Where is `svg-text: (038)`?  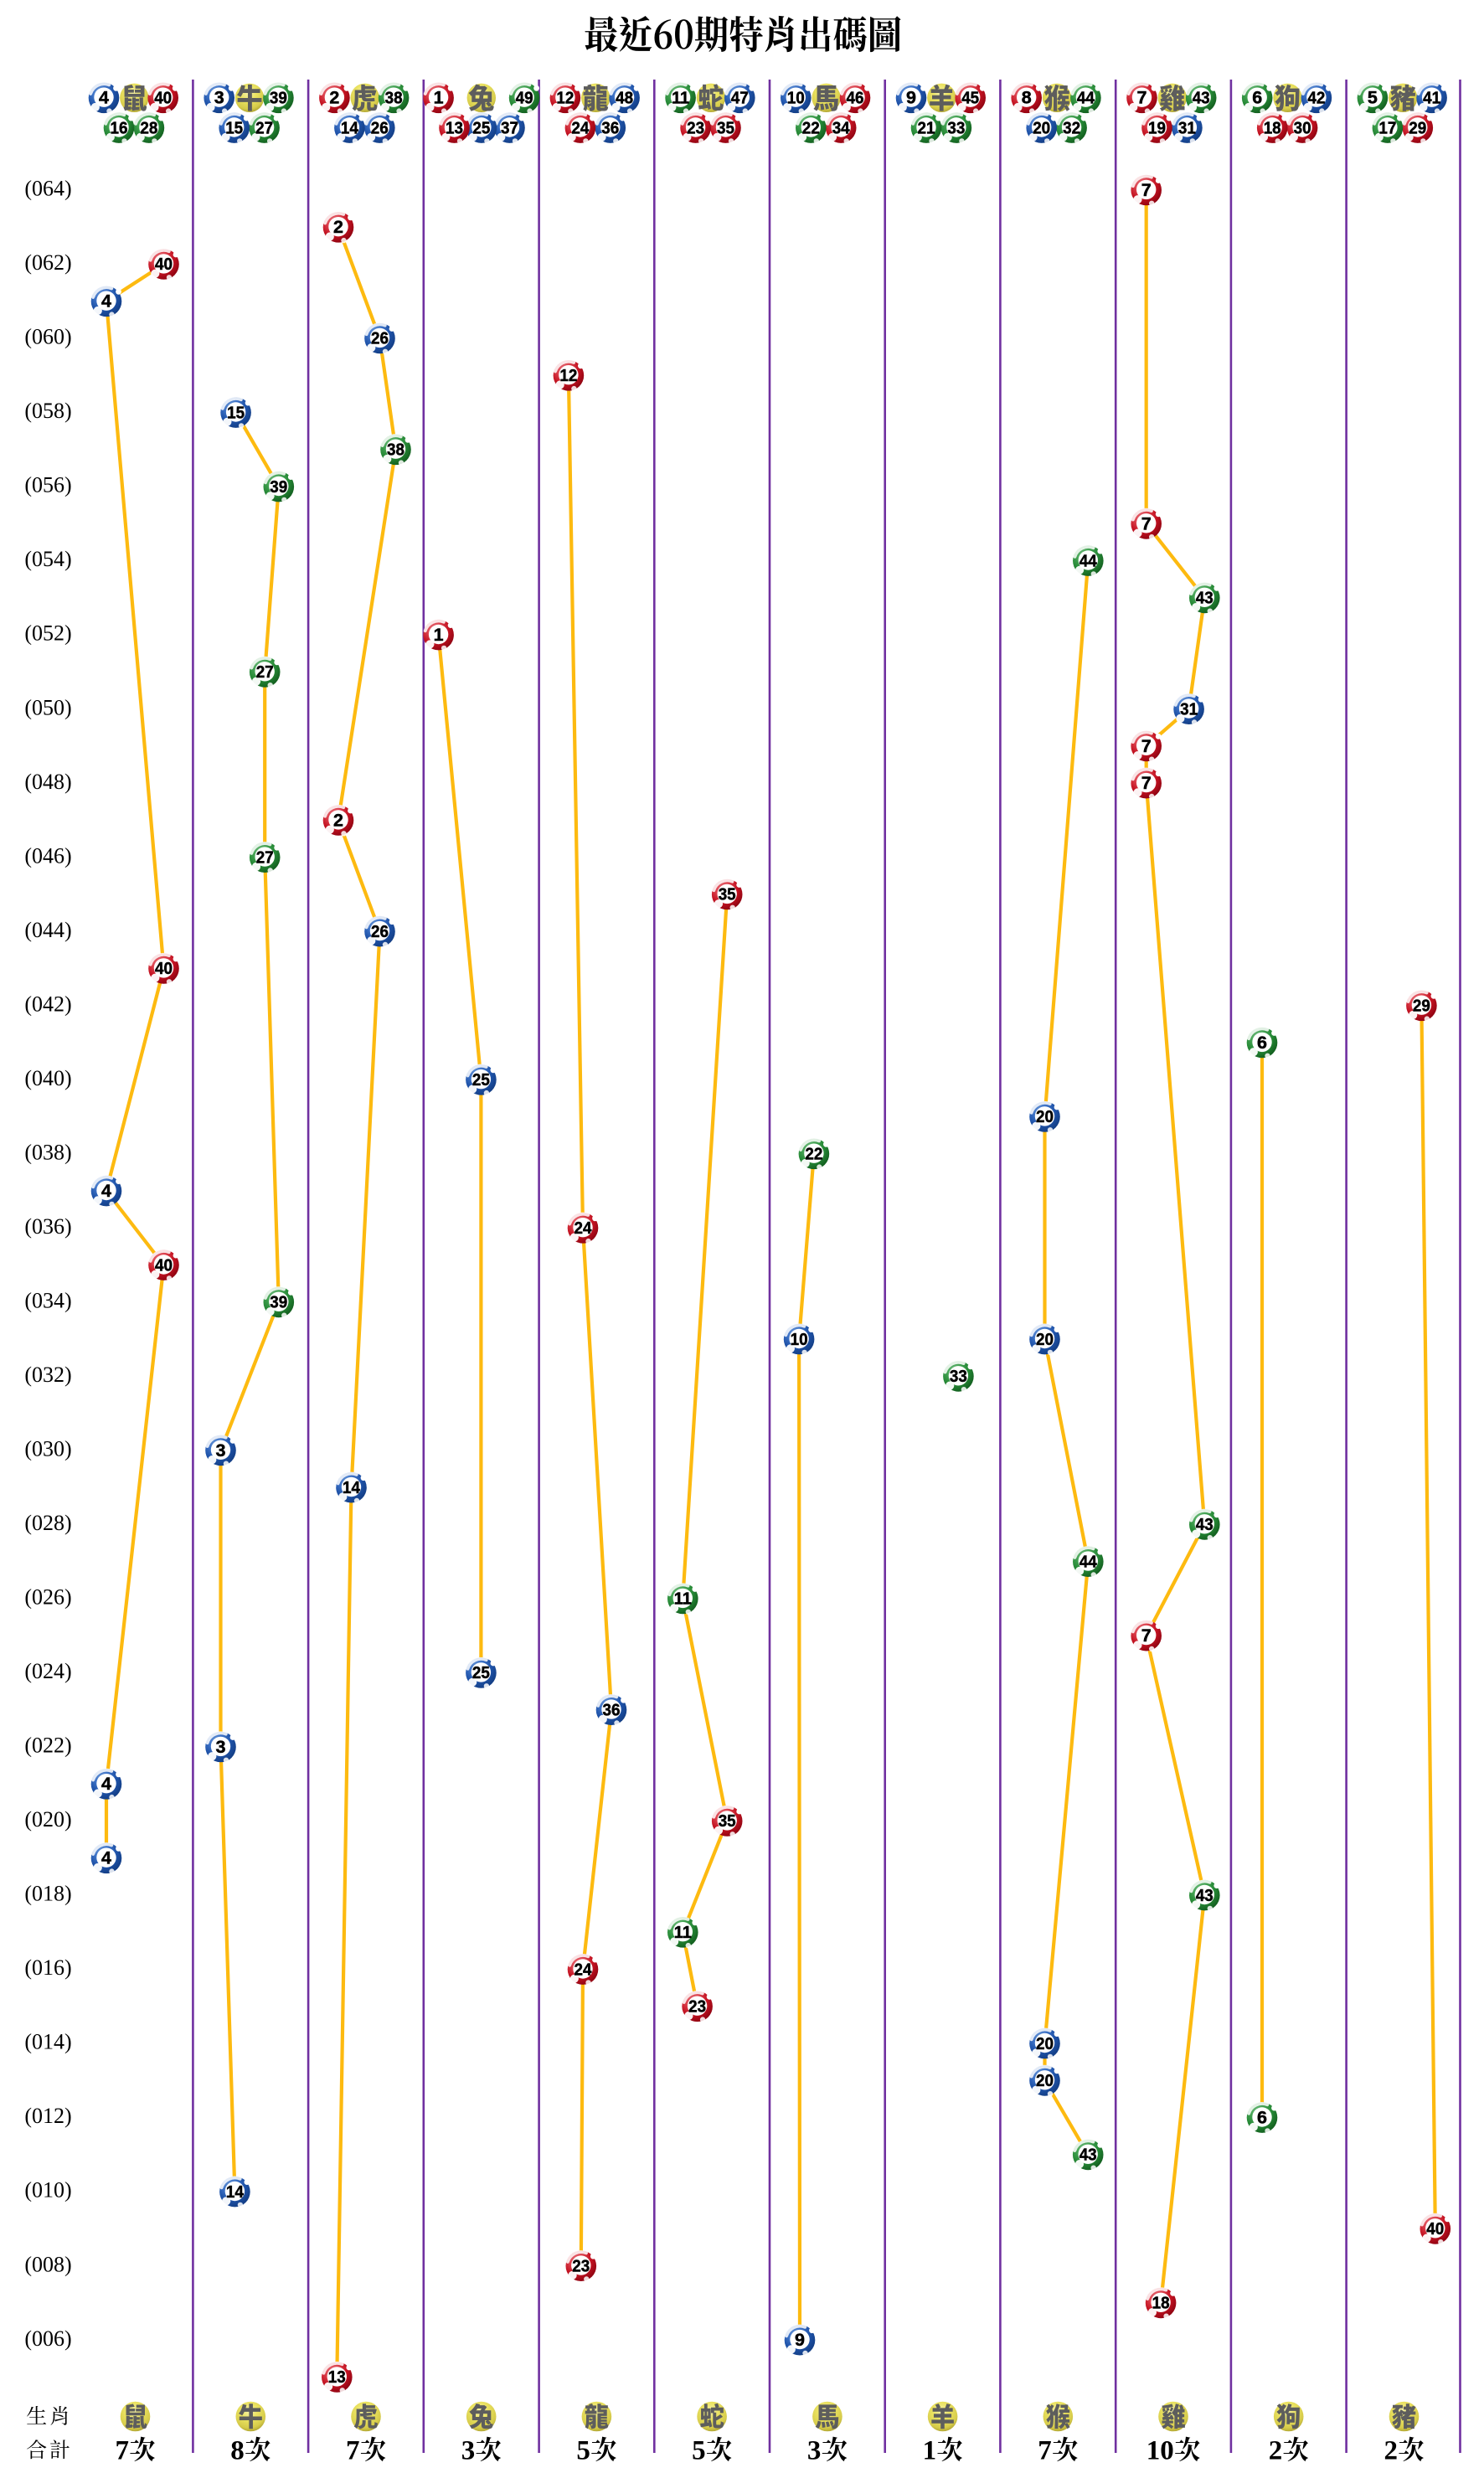 svg-text: (038) is located at coordinates (47, 1152).